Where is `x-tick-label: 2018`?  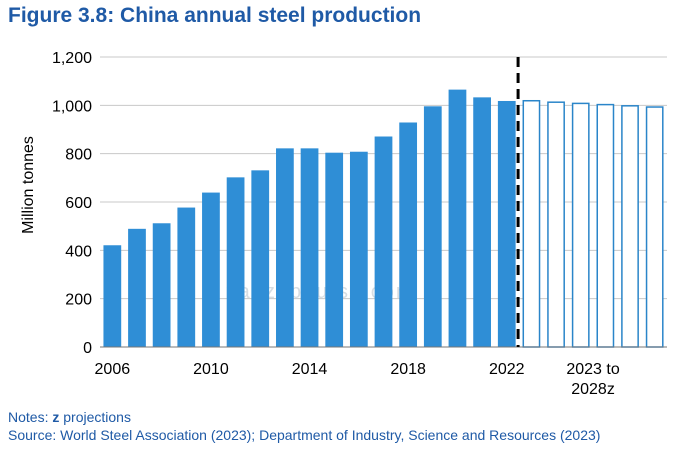 x-tick-label: 2018 is located at coordinates (408, 369).